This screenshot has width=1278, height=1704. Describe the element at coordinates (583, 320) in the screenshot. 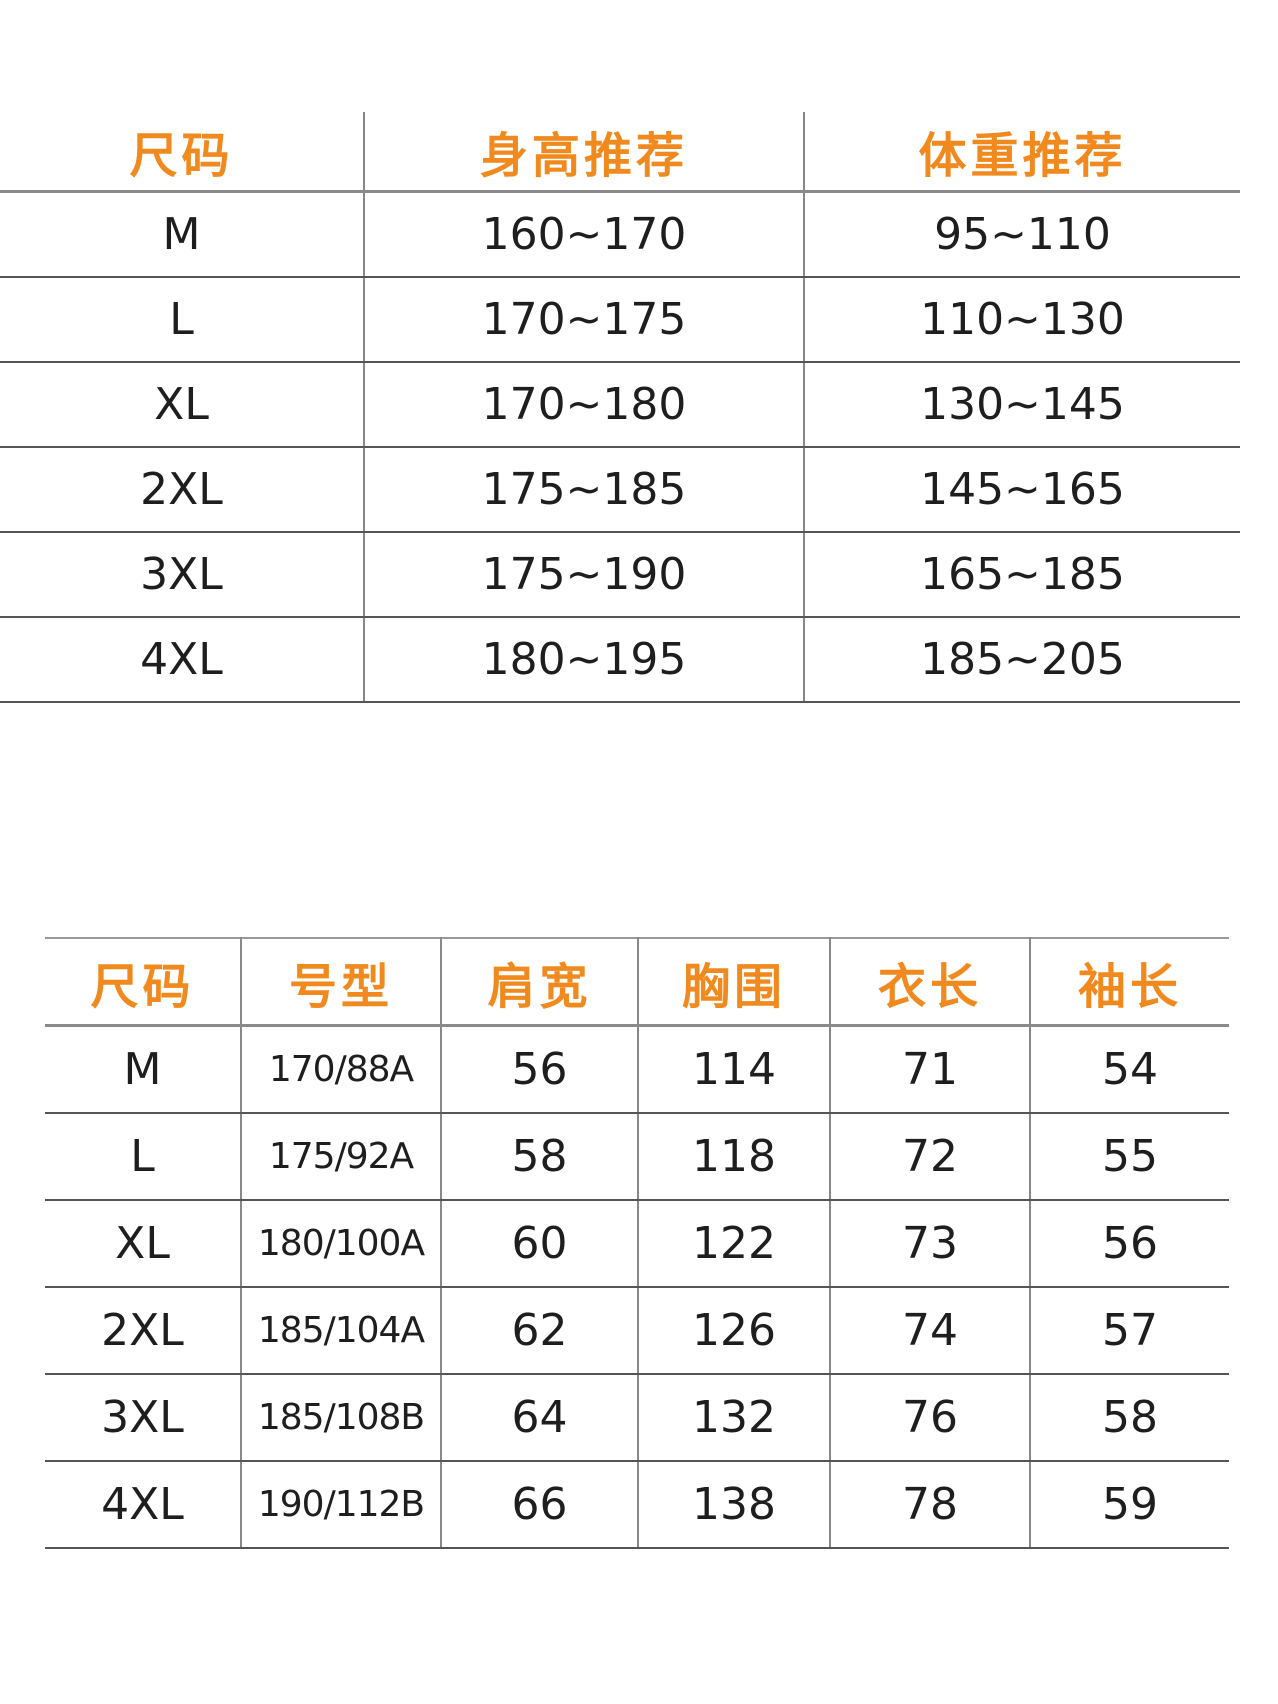

I see `table-cell: 170~175` at that location.